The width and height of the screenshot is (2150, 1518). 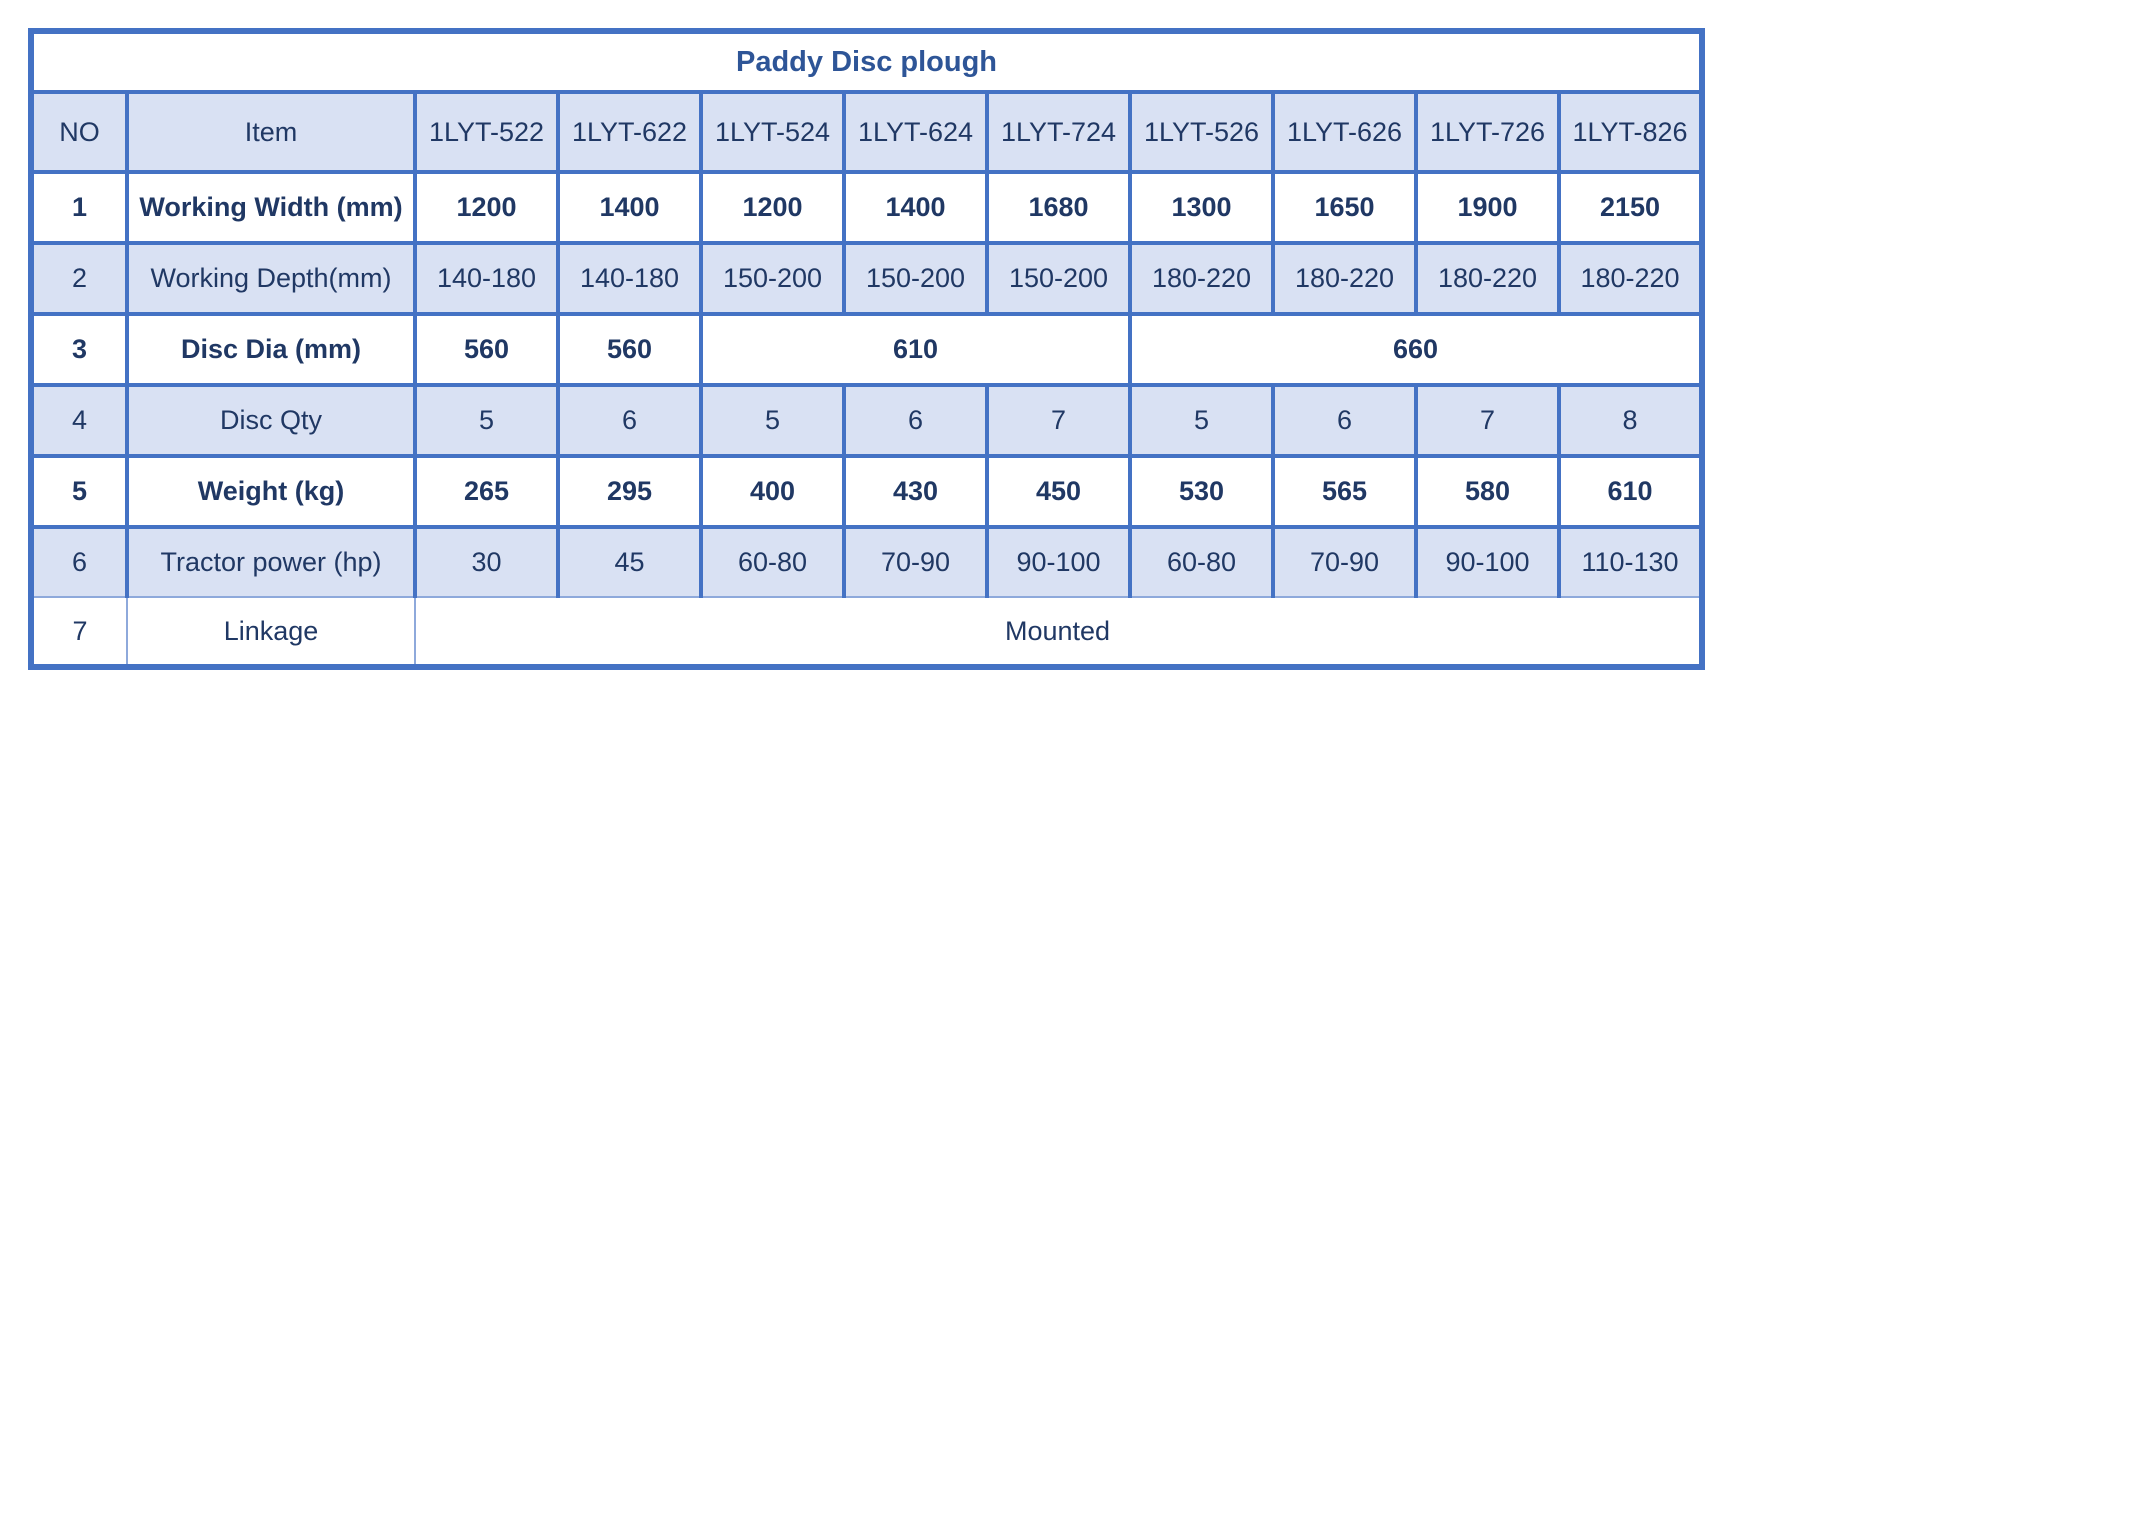 What do you see at coordinates (1630, 561) in the screenshot?
I see `value-cell: 110-130` at bounding box center [1630, 561].